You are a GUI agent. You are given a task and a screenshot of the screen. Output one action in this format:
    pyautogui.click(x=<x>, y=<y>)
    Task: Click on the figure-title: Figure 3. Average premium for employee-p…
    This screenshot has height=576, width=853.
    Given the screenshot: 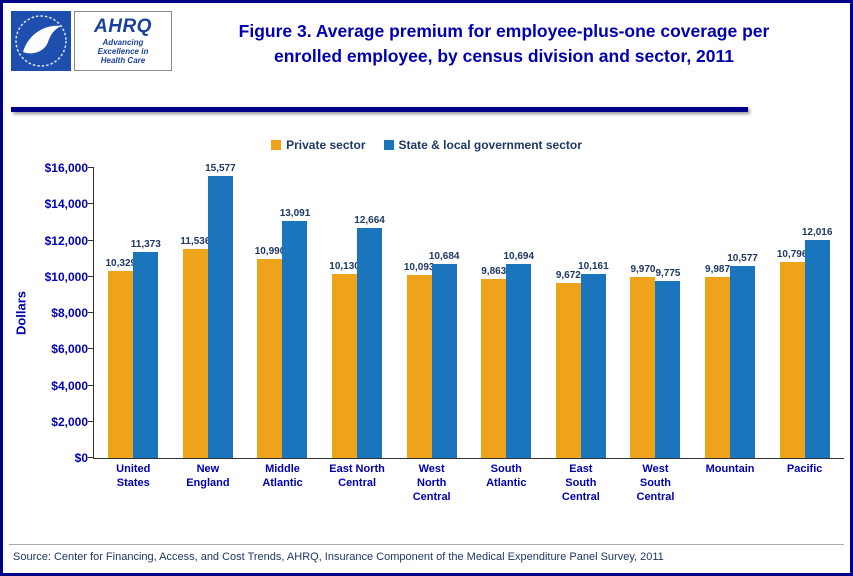 What is the action you would take?
    pyautogui.click(x=504, y=43)
    